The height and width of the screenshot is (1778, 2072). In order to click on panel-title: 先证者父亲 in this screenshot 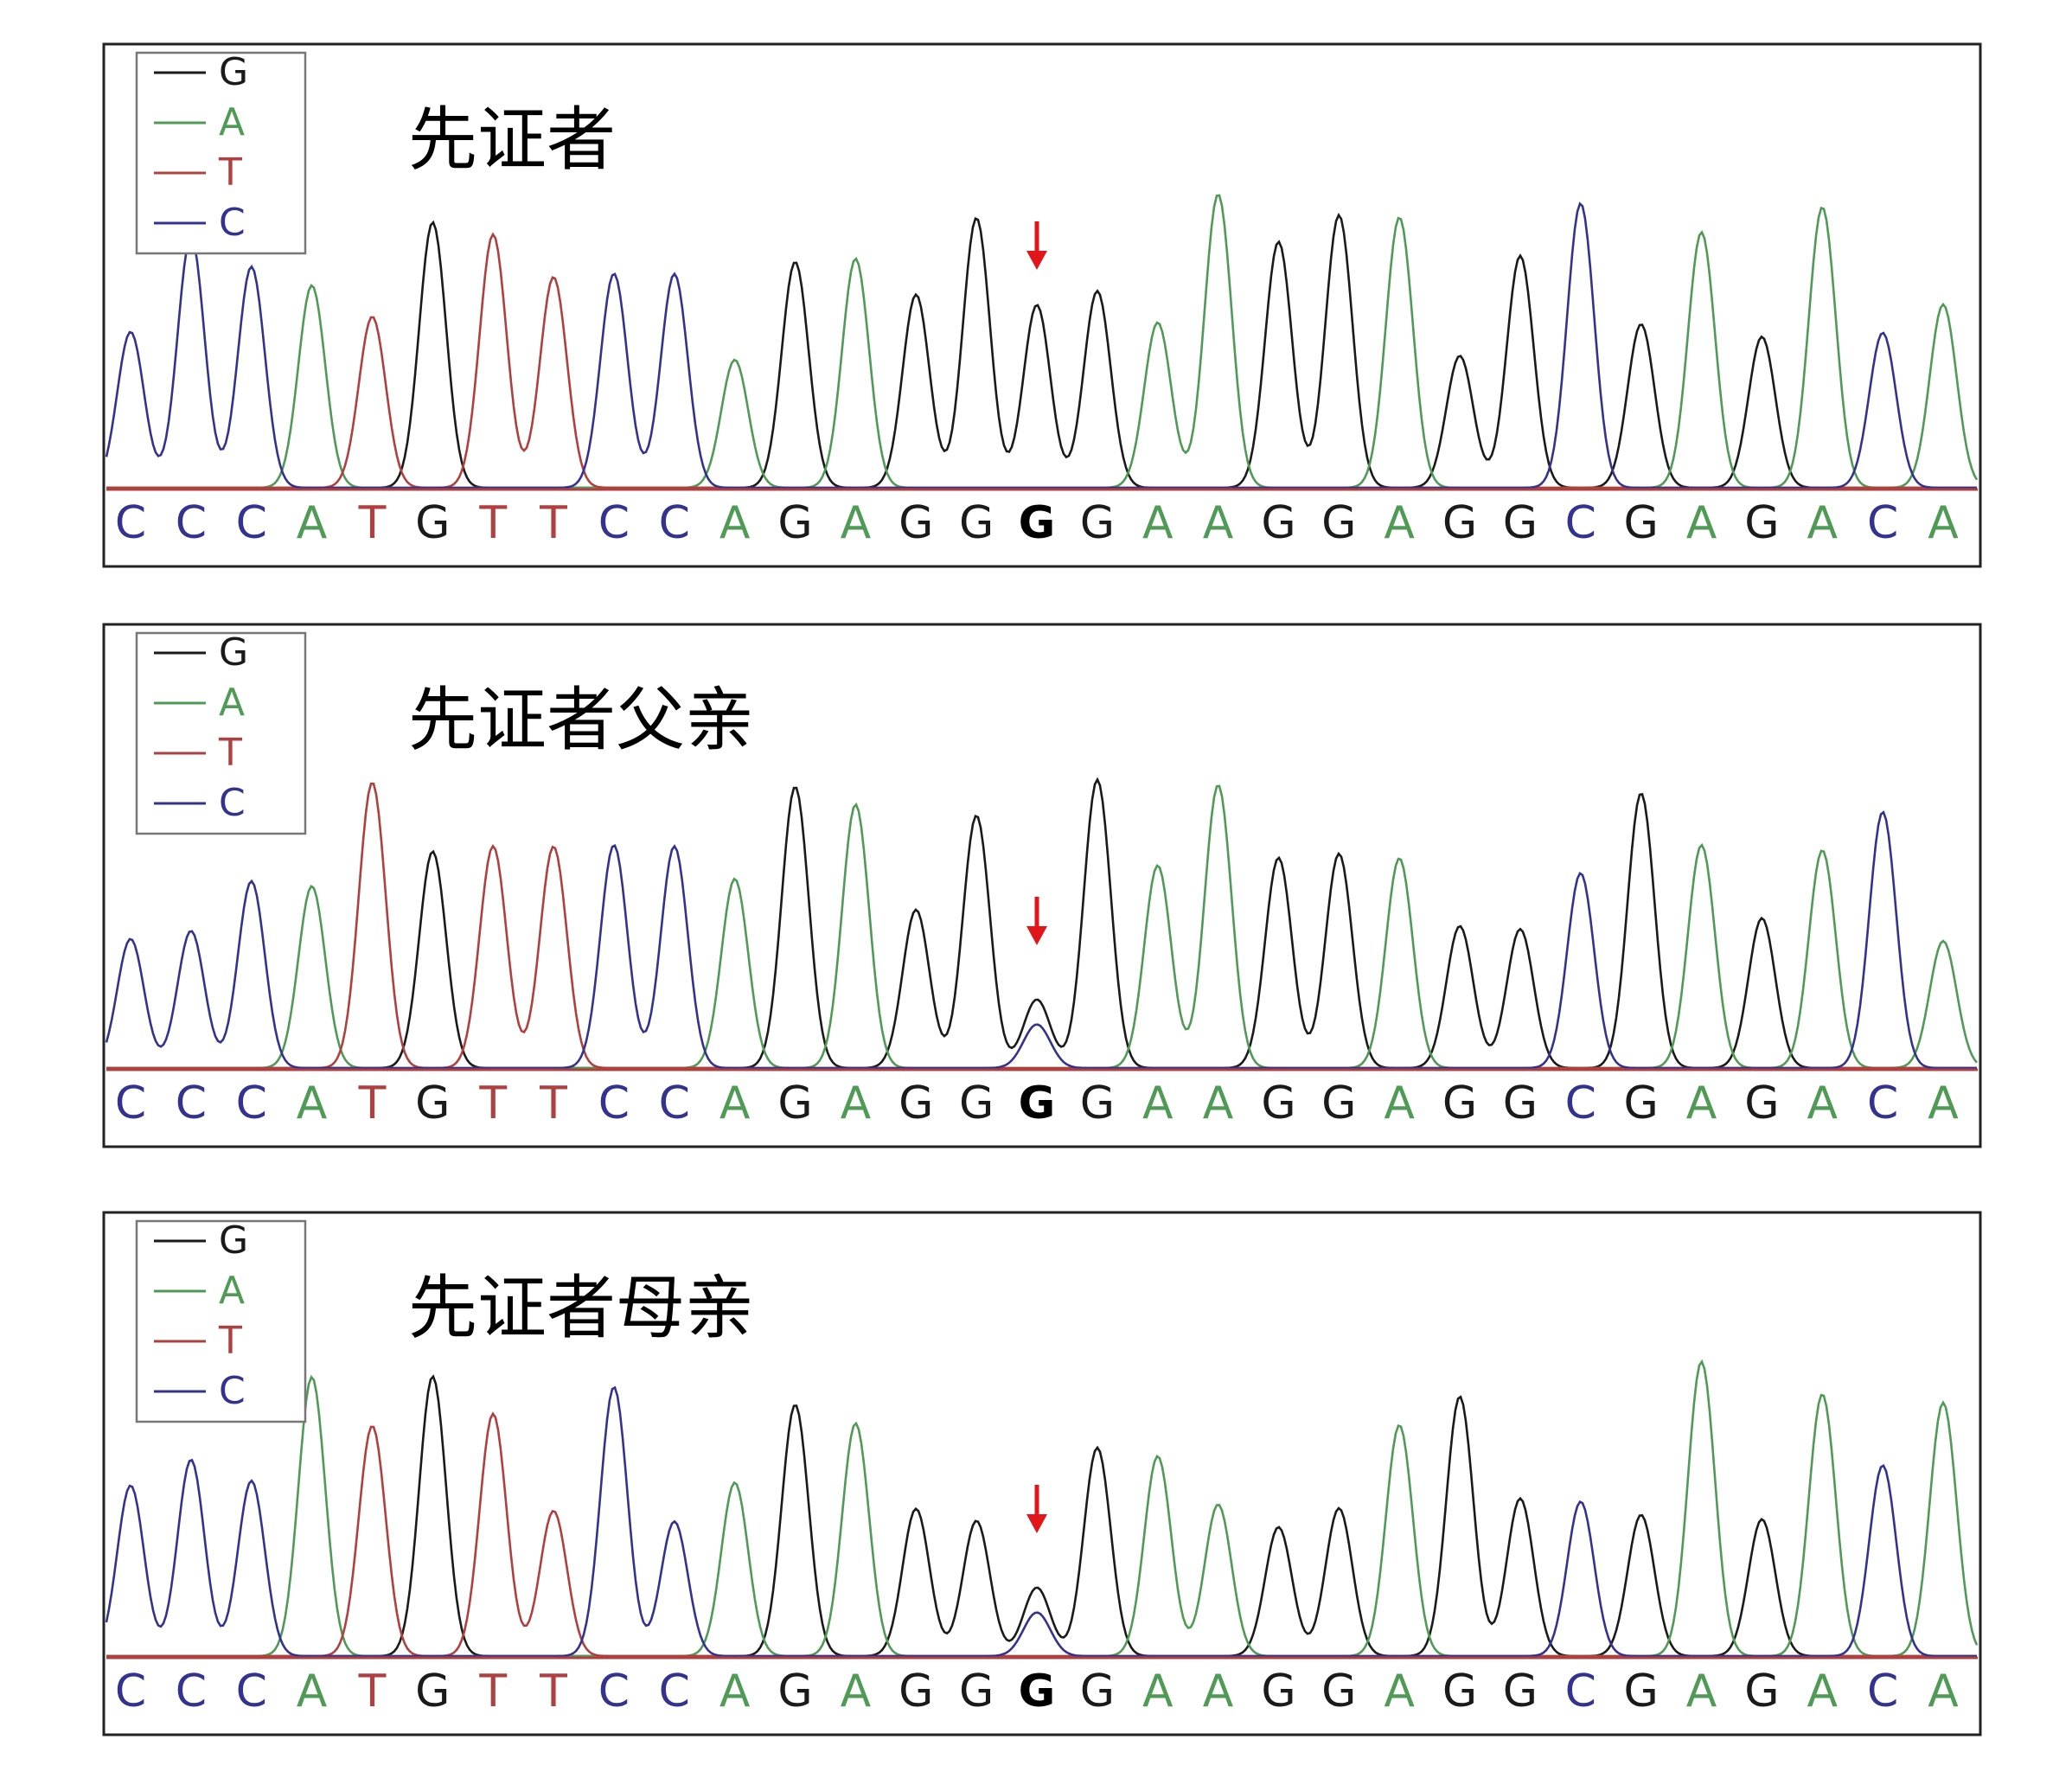, I will do `click(581, 720)`.